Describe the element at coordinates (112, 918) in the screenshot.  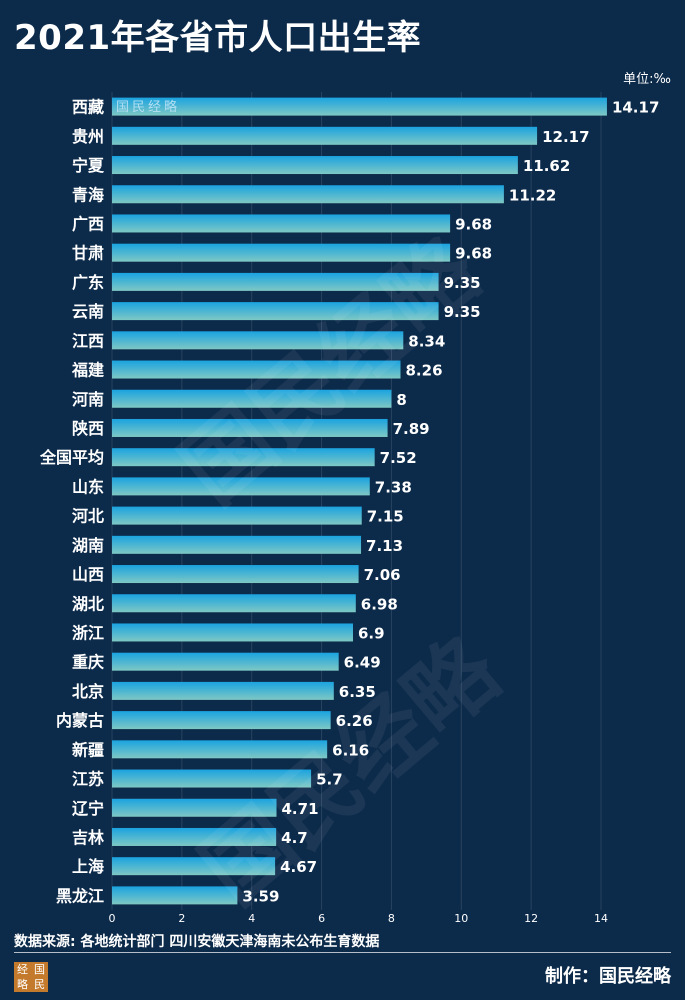
I see `x-tick-label: 0` at that location.